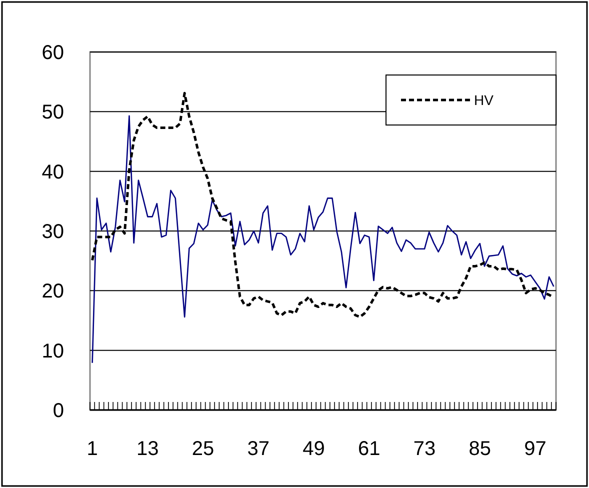  Describe the element at coordinates (147, 449) in the screenshot. I see `x-tick-label: 13` at that location.